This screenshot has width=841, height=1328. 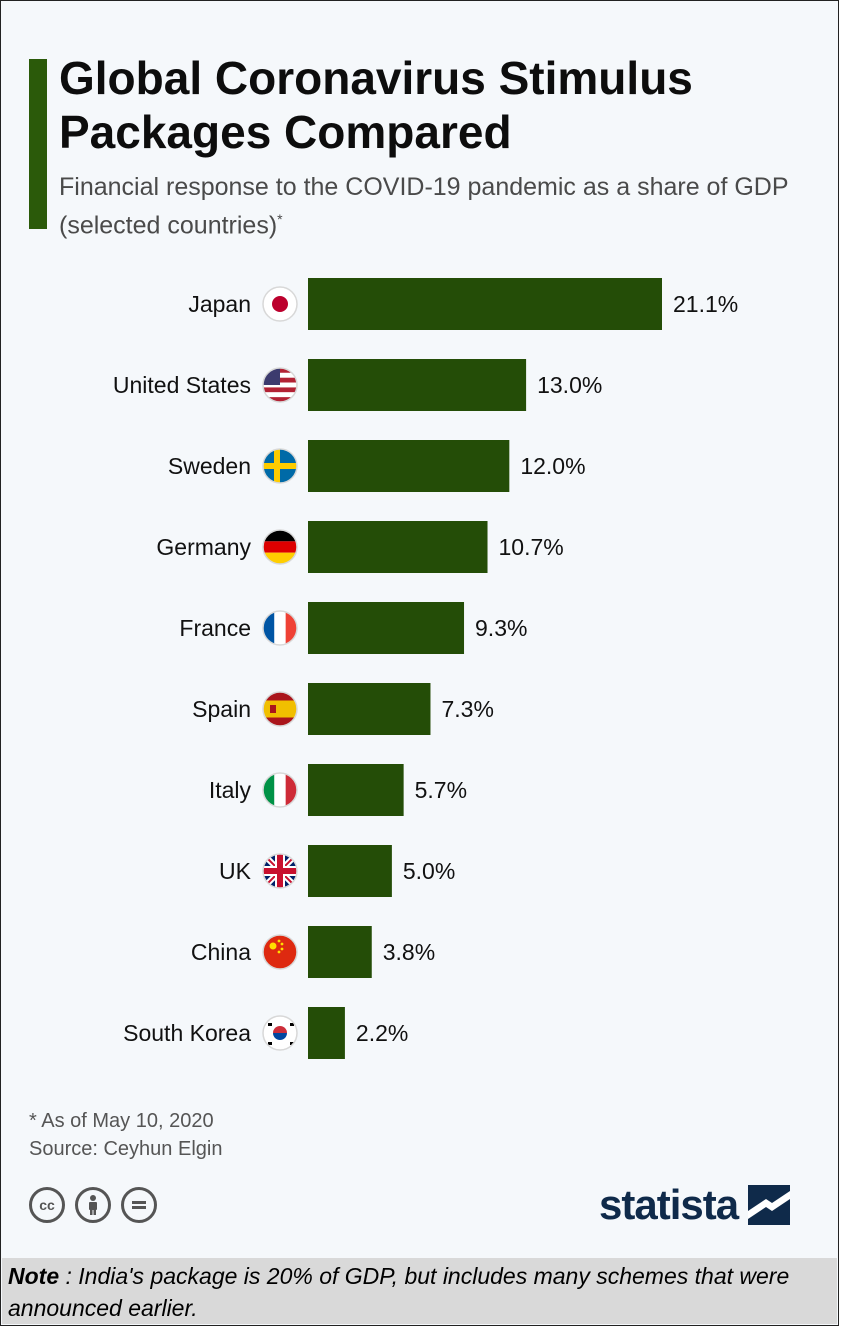 What do you see at coordinates (34, 1276) in the screenshot?
I see `note-label: Note` at bounding box center [34, 1276].